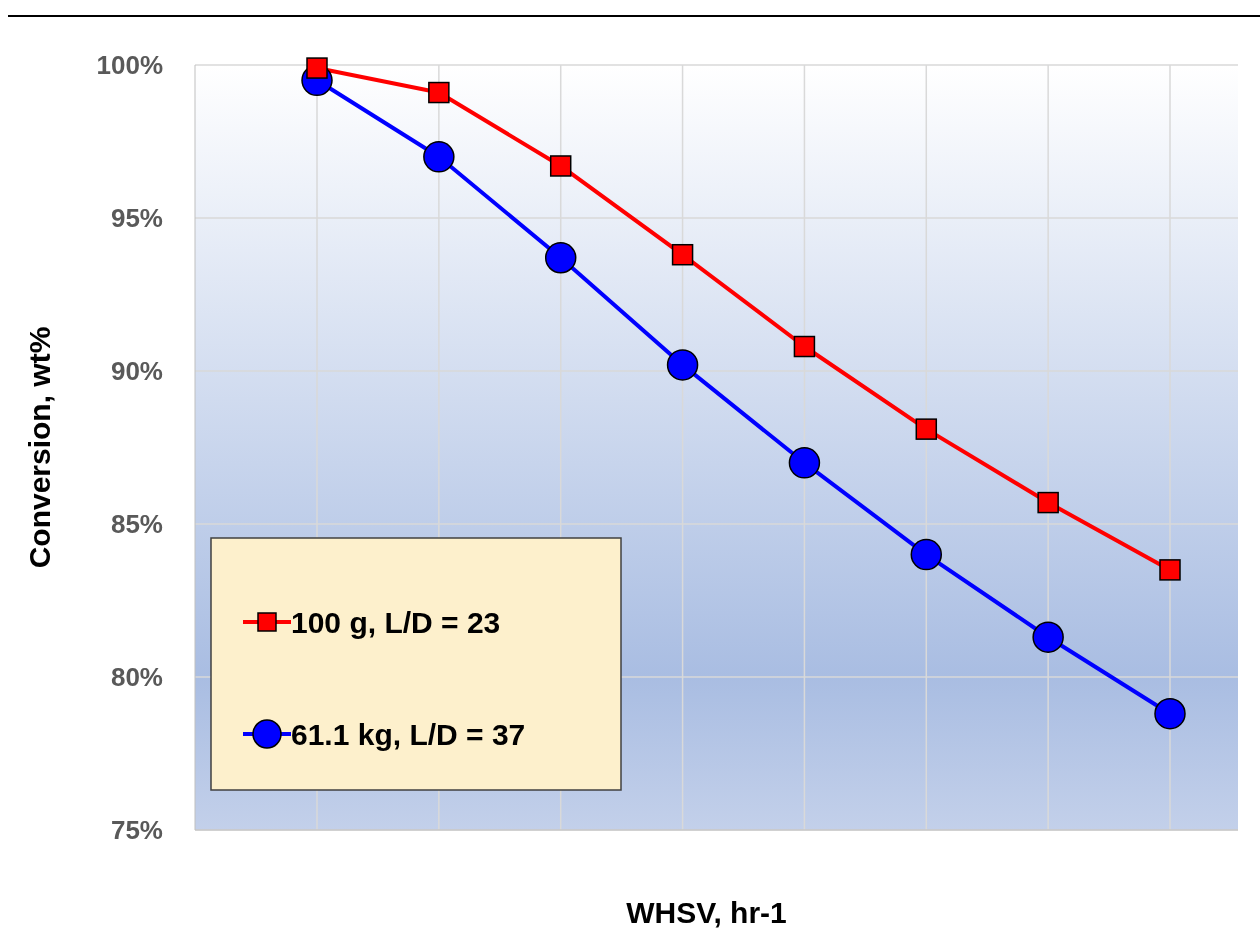 This screenshot has height=932, width=1260. Describe the element at coordinates (136, 371) in the screenshot. I see `y-tick-label: 90%` at that location.